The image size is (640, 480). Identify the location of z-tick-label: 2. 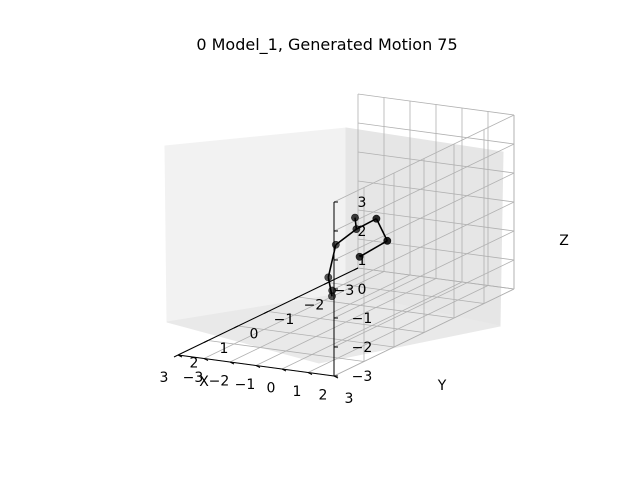
(362, 232).